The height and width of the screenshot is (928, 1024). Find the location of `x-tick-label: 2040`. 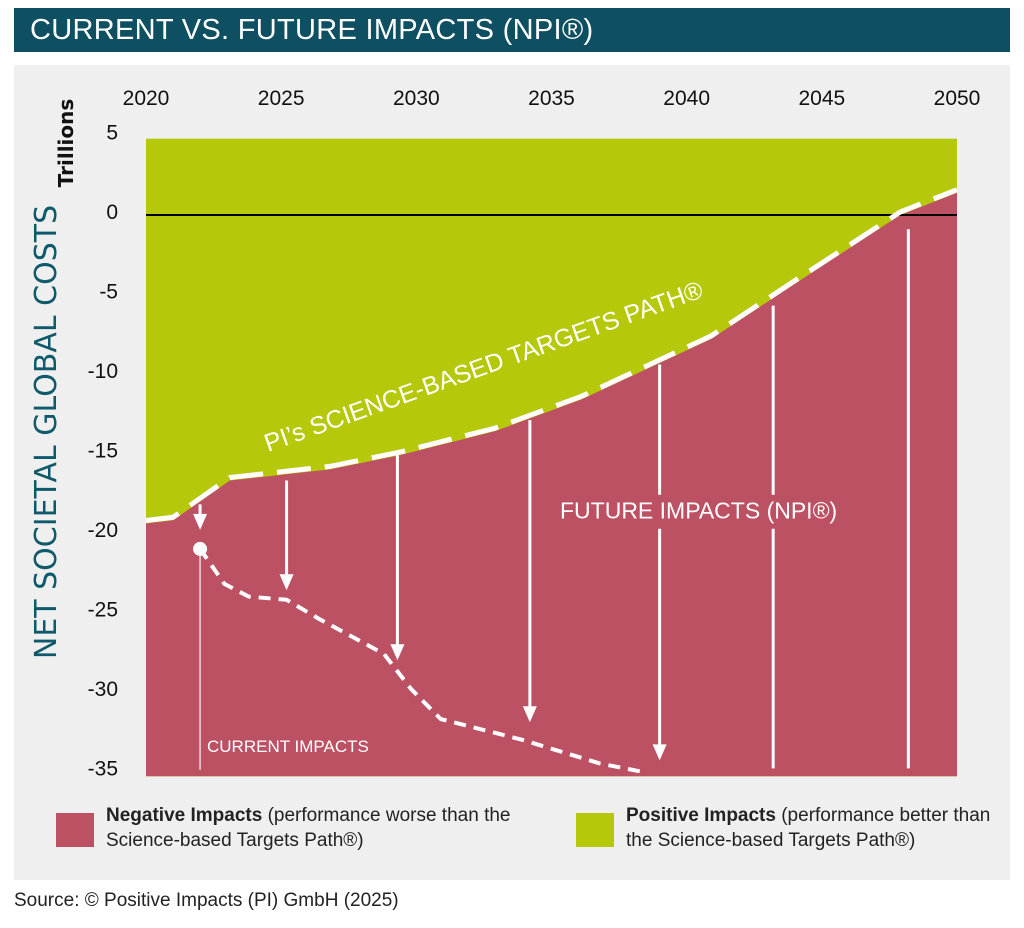

x-tick-label: 2040 is located at coordinates (686, 98).